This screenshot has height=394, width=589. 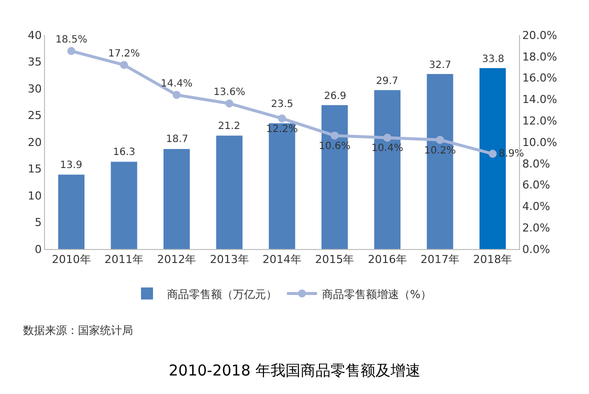 I want to click on y2-tick-label: 12.0%, so click(x=540, y=121).